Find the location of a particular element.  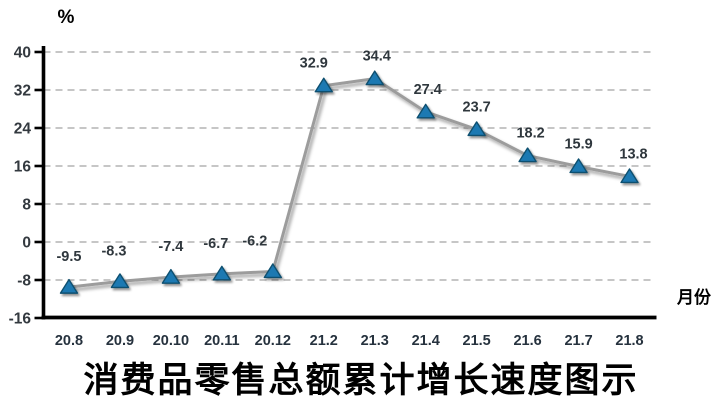

y-tick-label: 40 is located at coordinates (22, 53).